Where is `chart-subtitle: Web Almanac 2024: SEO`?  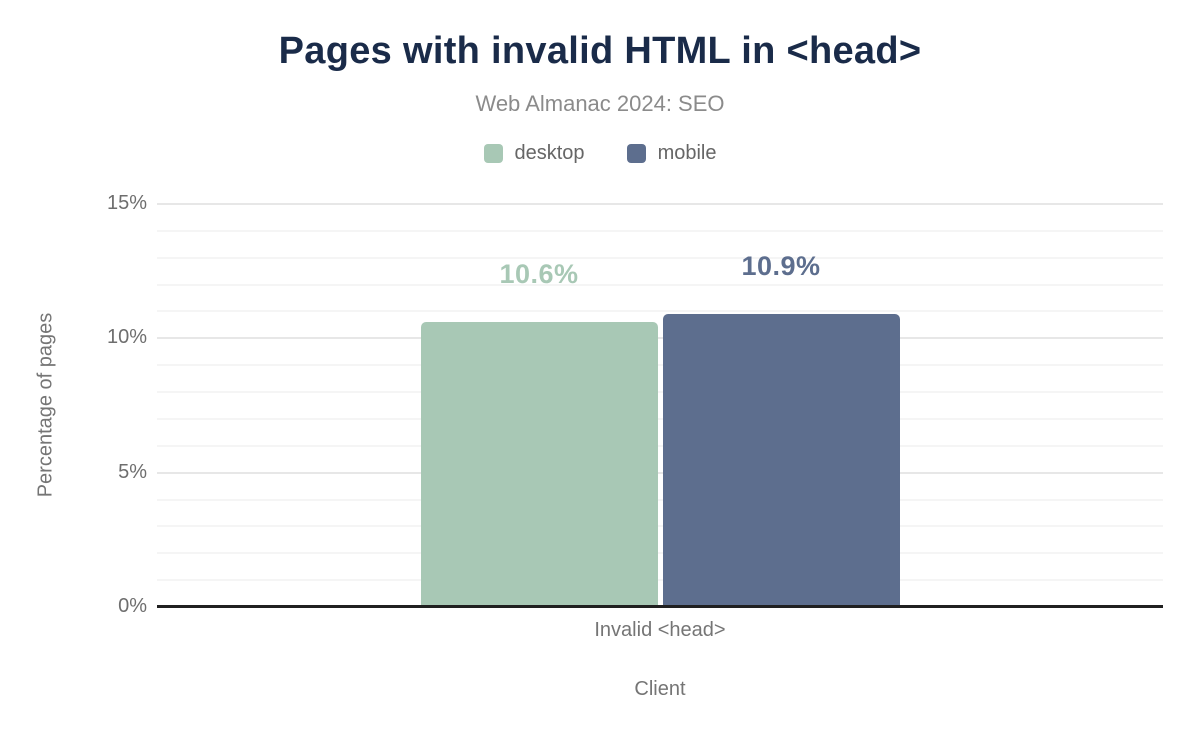
chart-subtitle: Web Almanac 2024: SEO is located at coordinates (600, 103).